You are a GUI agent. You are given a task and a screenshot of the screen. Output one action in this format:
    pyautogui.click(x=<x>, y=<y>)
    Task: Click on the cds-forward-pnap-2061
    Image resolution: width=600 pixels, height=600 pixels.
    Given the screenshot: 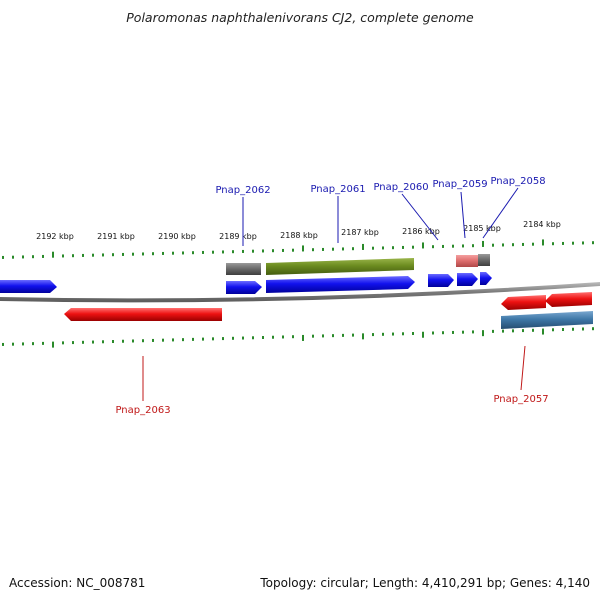 What is the action you would take?
    pyautogui.click(x=340, y=284)
    